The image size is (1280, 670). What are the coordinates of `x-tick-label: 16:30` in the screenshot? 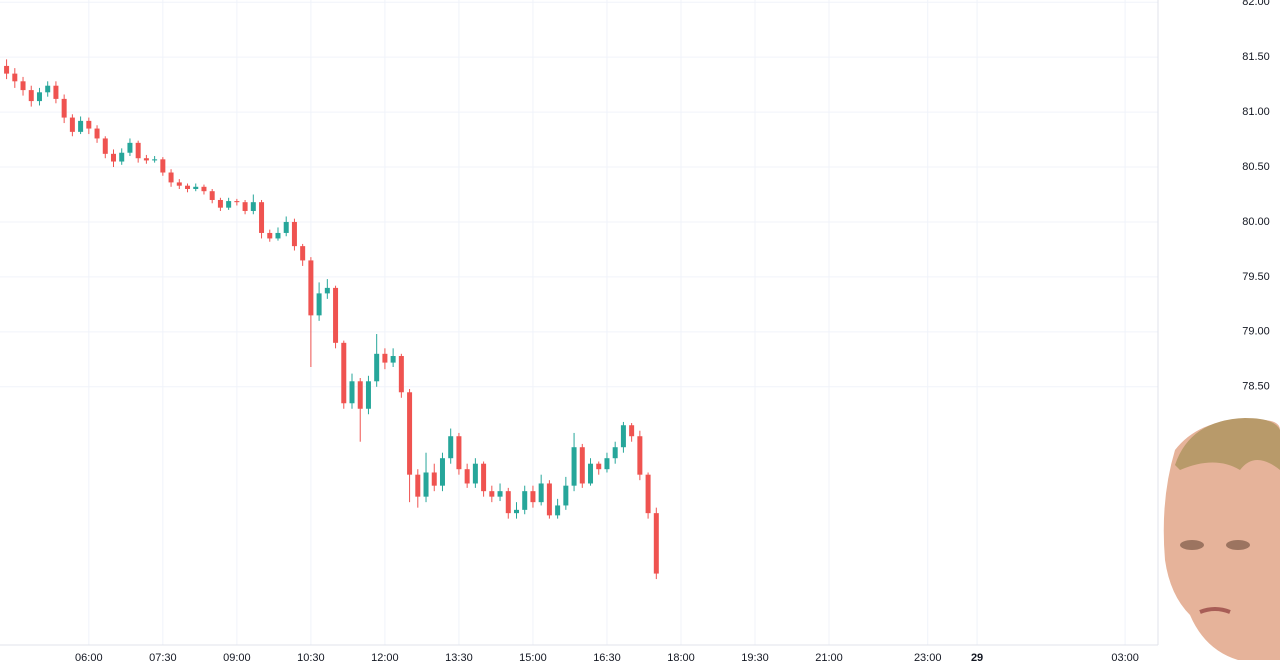 It's located at (607, 658).